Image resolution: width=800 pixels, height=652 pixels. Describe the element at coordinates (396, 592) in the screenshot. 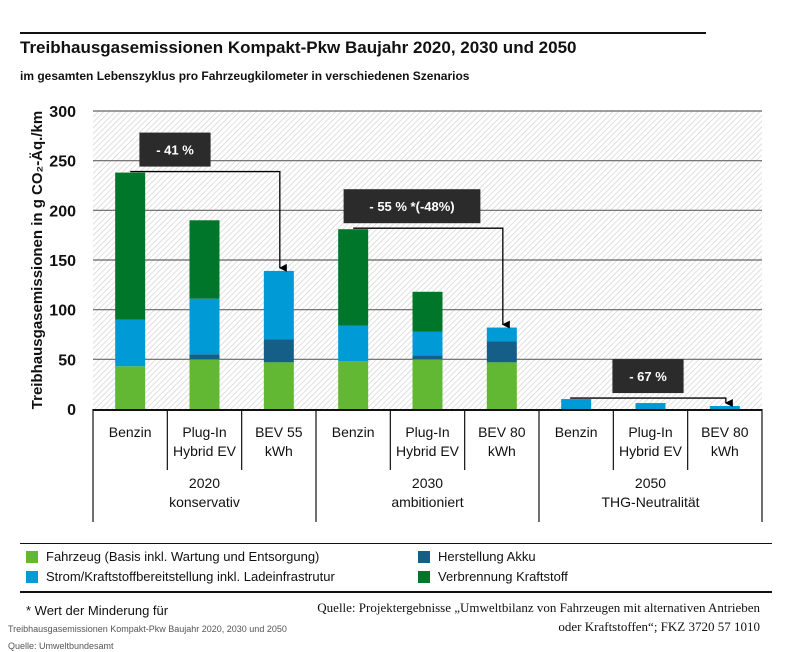

I see `legend-bottom-rule` at that location.